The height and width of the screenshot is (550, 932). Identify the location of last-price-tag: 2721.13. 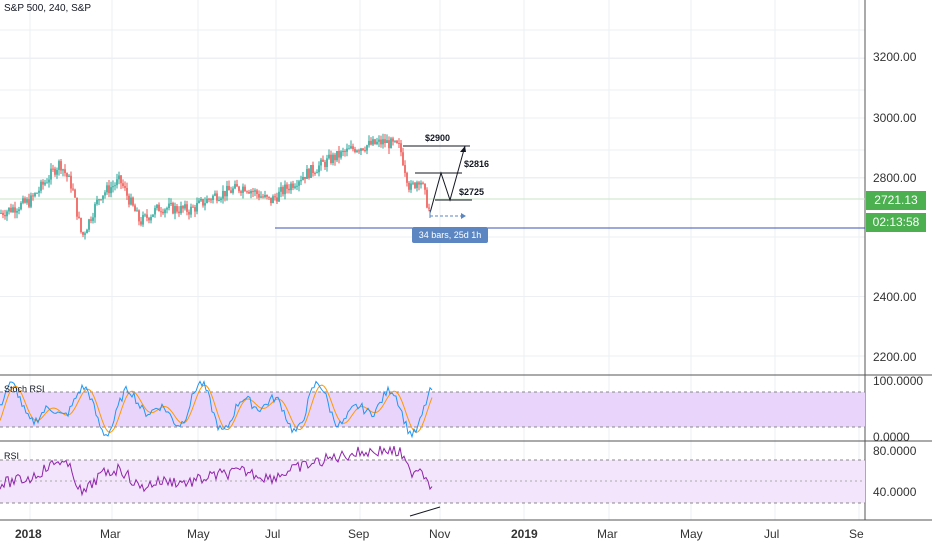
(896, 200).